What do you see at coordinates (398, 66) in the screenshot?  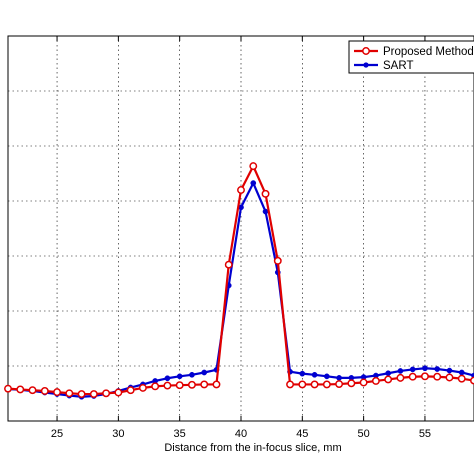 I see `legend-label: SART` at bounding box center [398, 66].